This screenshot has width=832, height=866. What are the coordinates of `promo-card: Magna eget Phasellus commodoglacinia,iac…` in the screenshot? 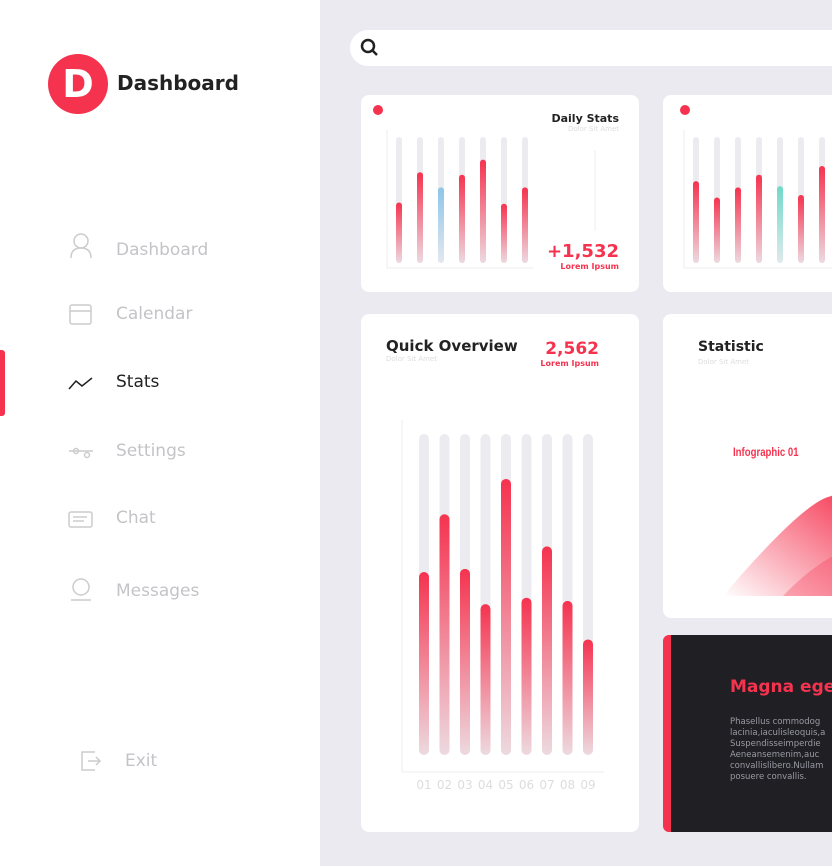 It's located at (747, 733).